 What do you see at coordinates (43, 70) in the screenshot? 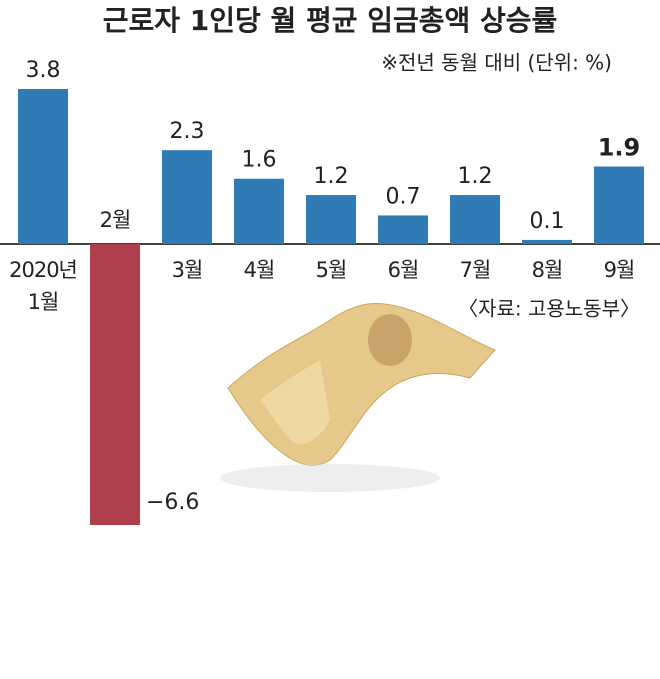
I see `value-label: 3.8` at bounding box center [43, 70].